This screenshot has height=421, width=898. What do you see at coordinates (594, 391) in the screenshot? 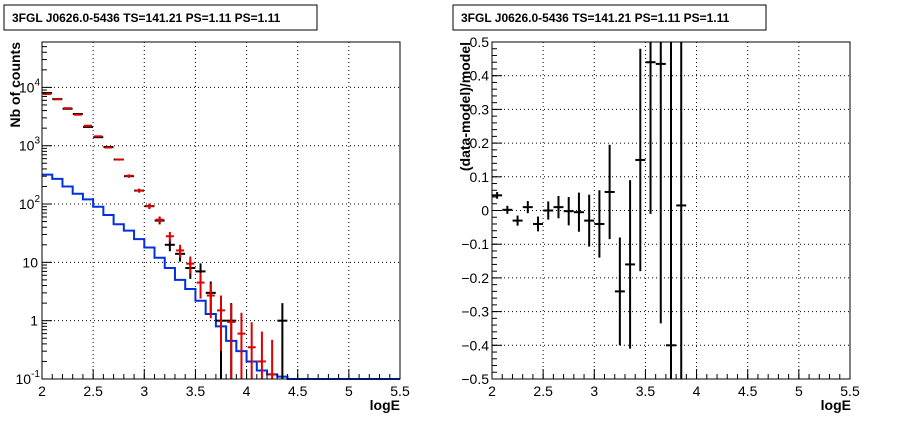
I see `right-x-tick-label: 3` at bounding box center [594, 391].